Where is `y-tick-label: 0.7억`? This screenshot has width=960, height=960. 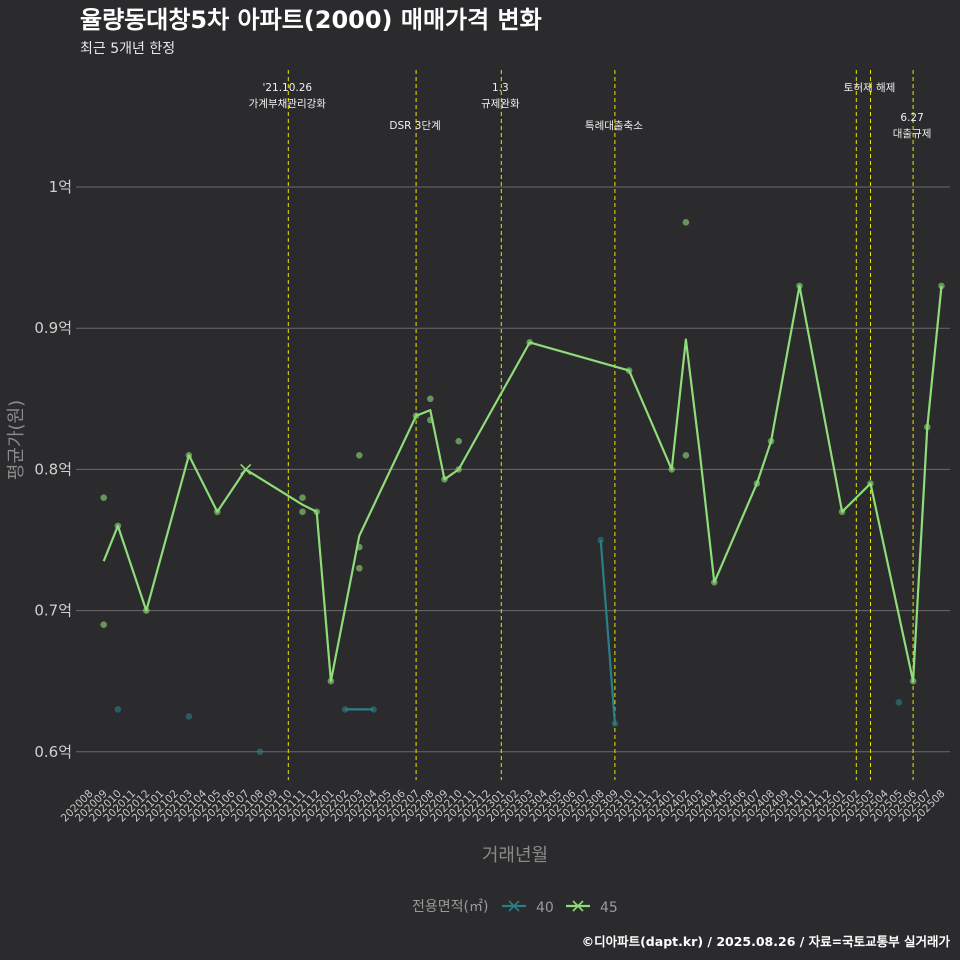
y-tick-label: 0.7억 is located at coordinates (53, 611).